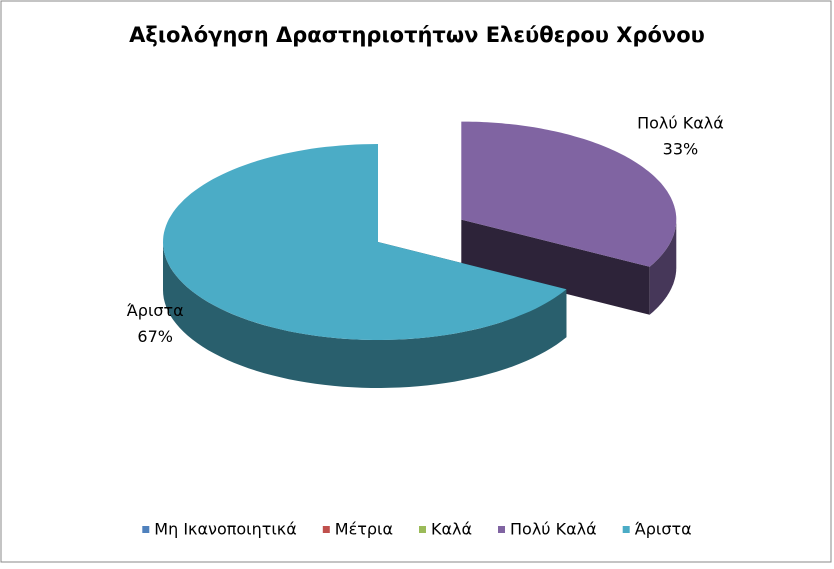 The width and height of the screenshot is (834, 569). Describe the element at coordinates (451, 529) in the screenshot. I see `legend-label: Καλά` at that location.